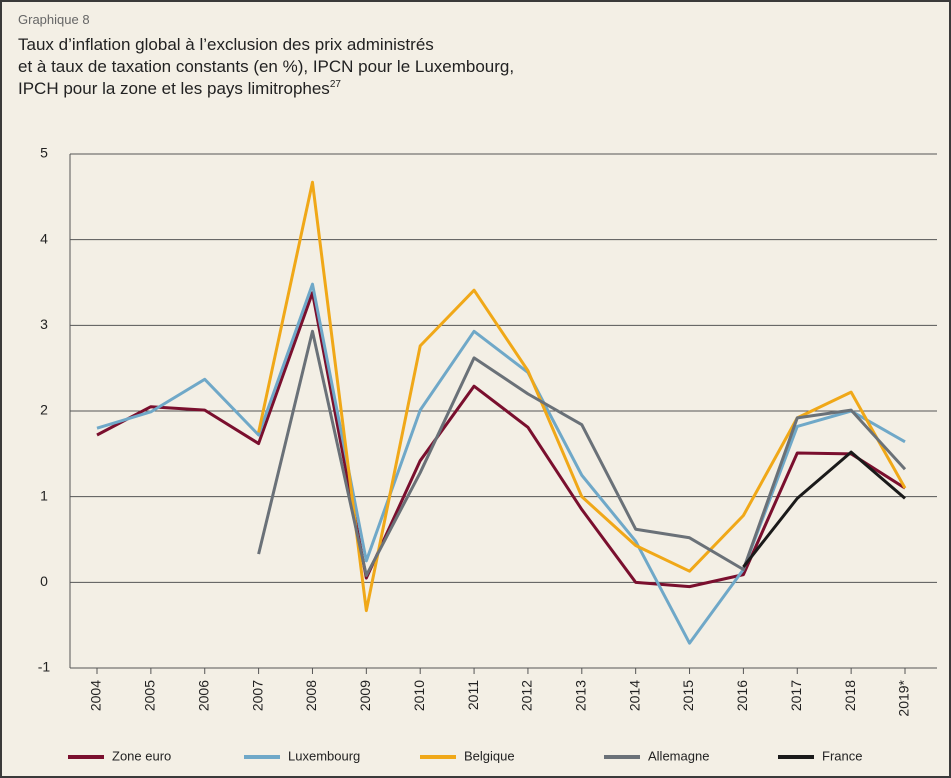 This screenshot has height=778, width=951. I want to click on x-tick-label: 2008, so click(311, 695).